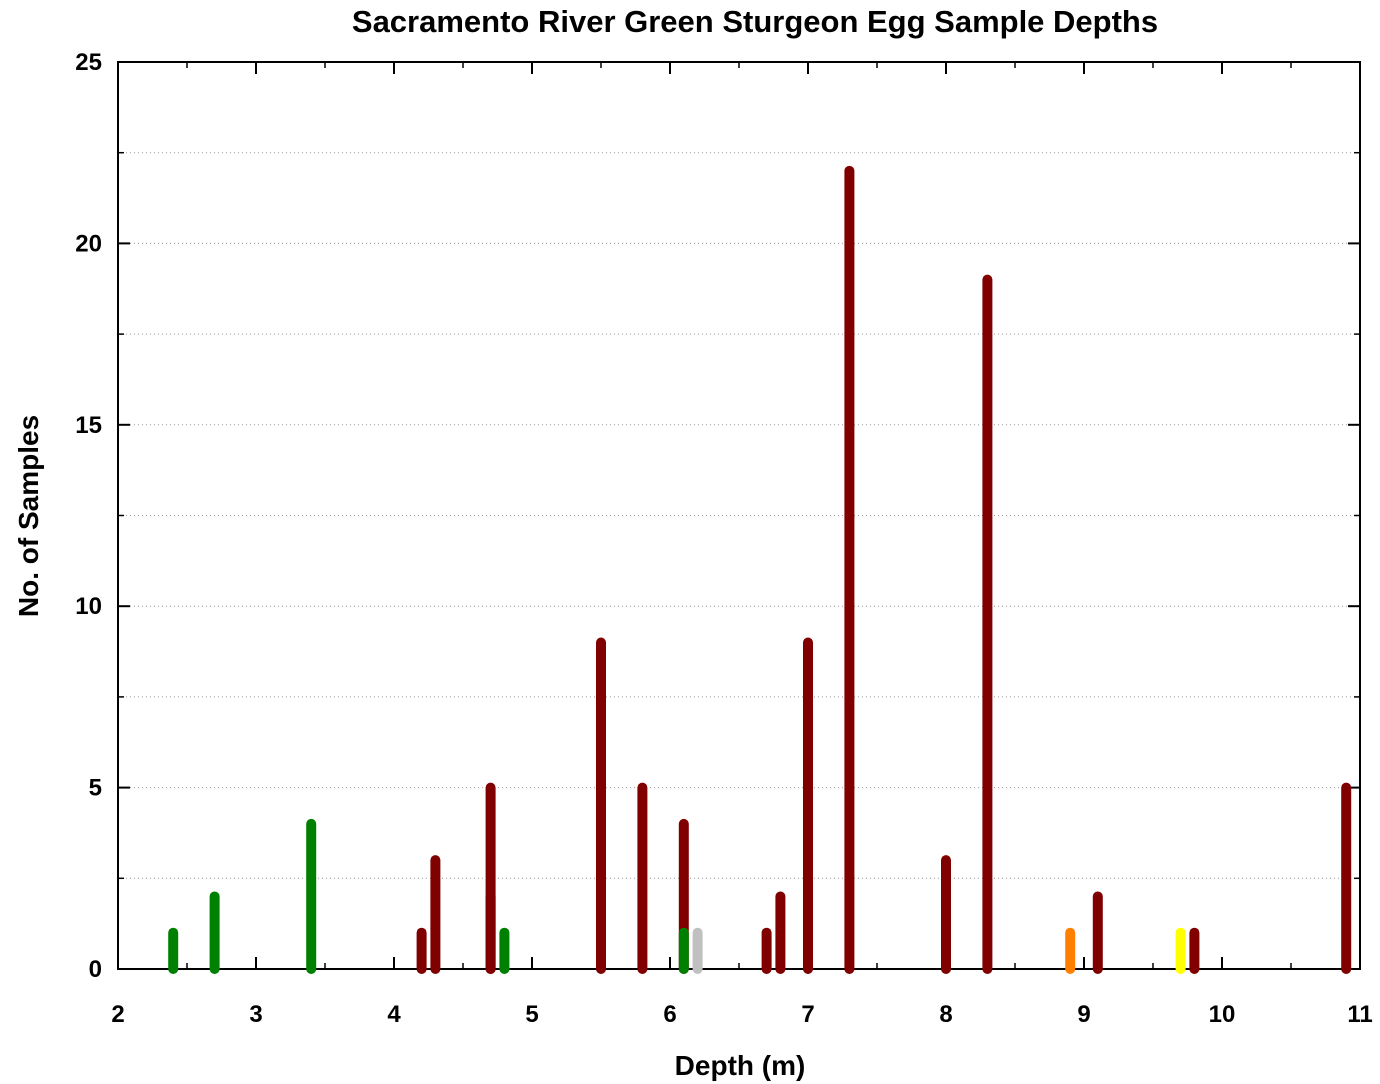  I want to click on x-tick-label: 7, so click(807, 1014).